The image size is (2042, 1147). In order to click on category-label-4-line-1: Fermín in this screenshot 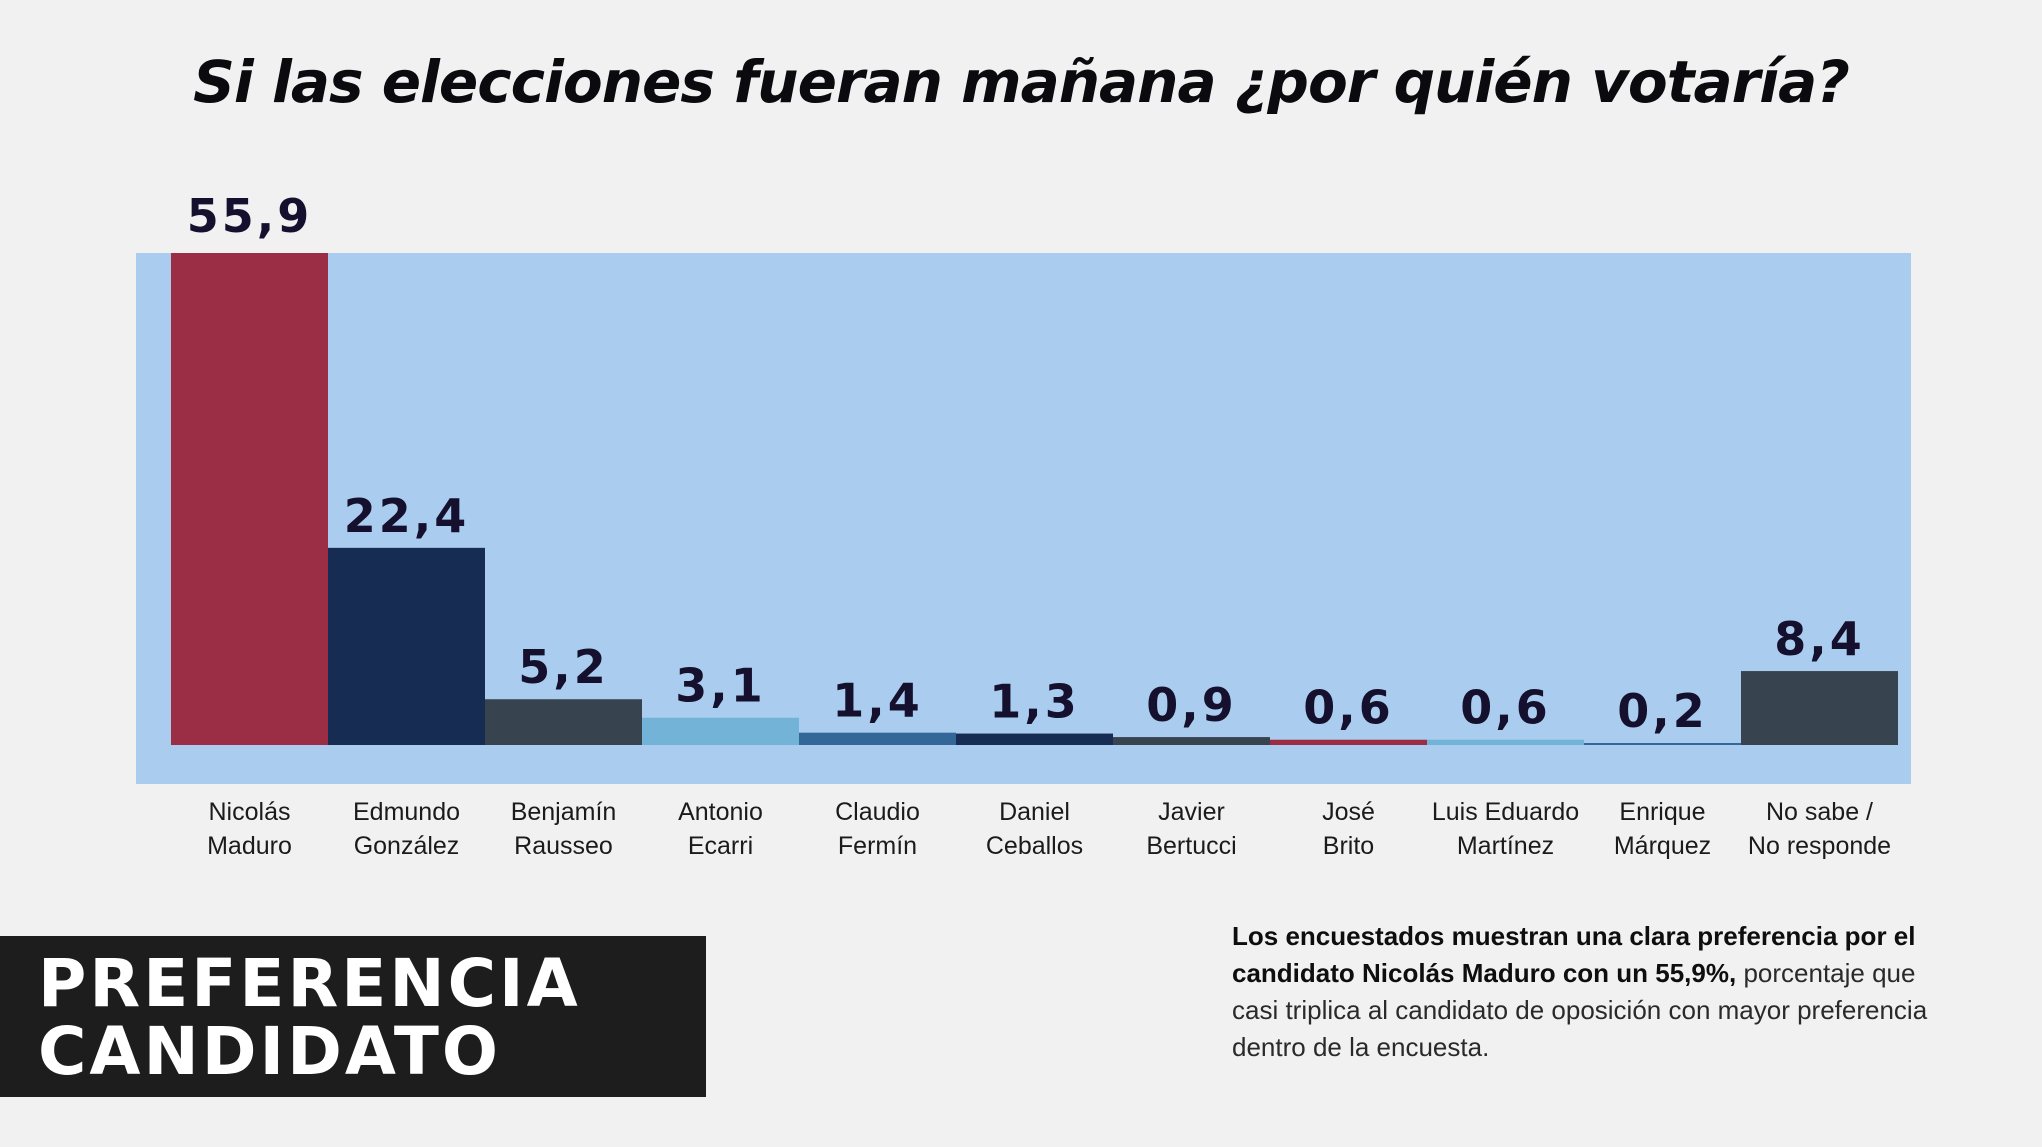, I will do `click(877, 846)`.